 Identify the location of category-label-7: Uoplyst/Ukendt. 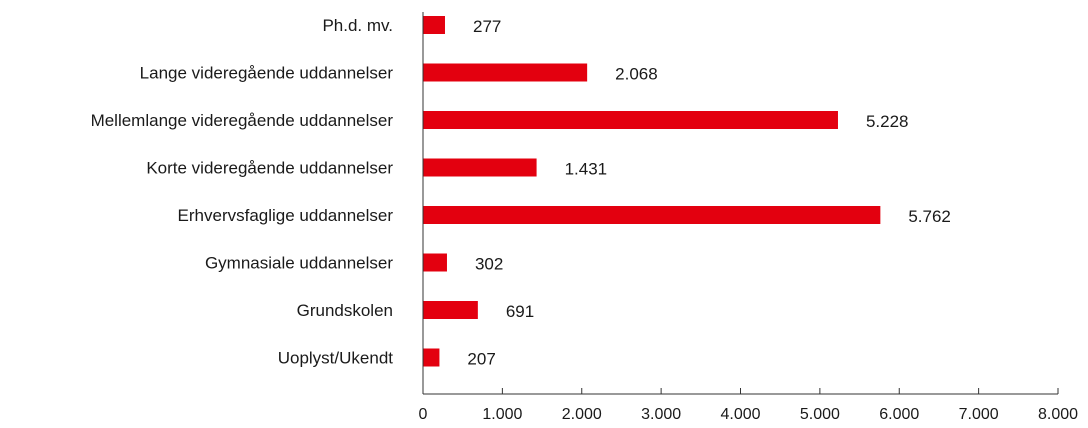
(336, 358).